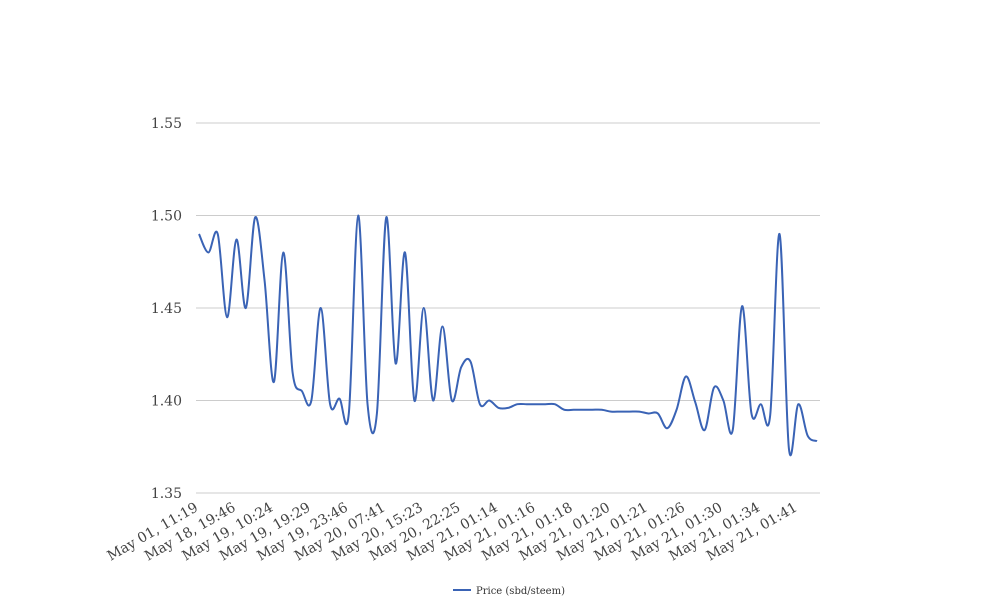 The image size is (1008, 616). Describe the element at coordinates (520, 591) in the screenshot. I see `legend-label: Price (sbd/steem)` at that location.